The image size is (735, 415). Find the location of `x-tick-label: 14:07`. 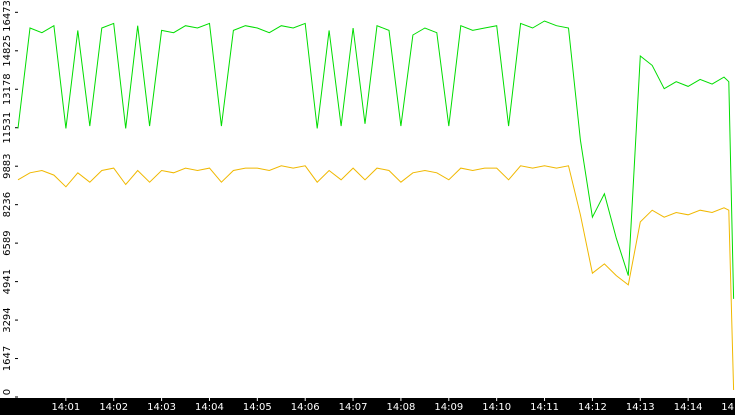

x-tick-label: 14:07 is located at coordinates (353, 407).